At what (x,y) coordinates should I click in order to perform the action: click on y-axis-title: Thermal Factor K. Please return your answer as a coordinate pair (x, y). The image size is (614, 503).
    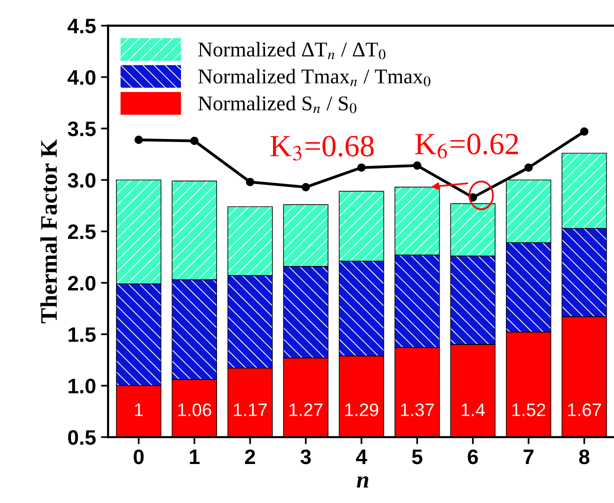
    Looking at the image, I should click on (48, 231).